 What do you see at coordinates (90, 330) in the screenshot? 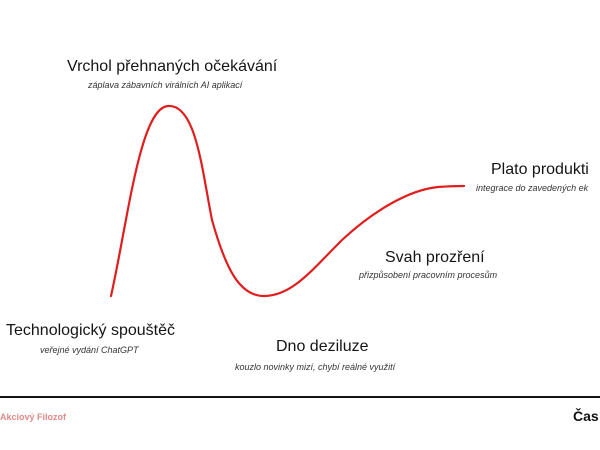
I see `trigger-phase-title: Technologický spouštěč` at bounding box center [90, 330].